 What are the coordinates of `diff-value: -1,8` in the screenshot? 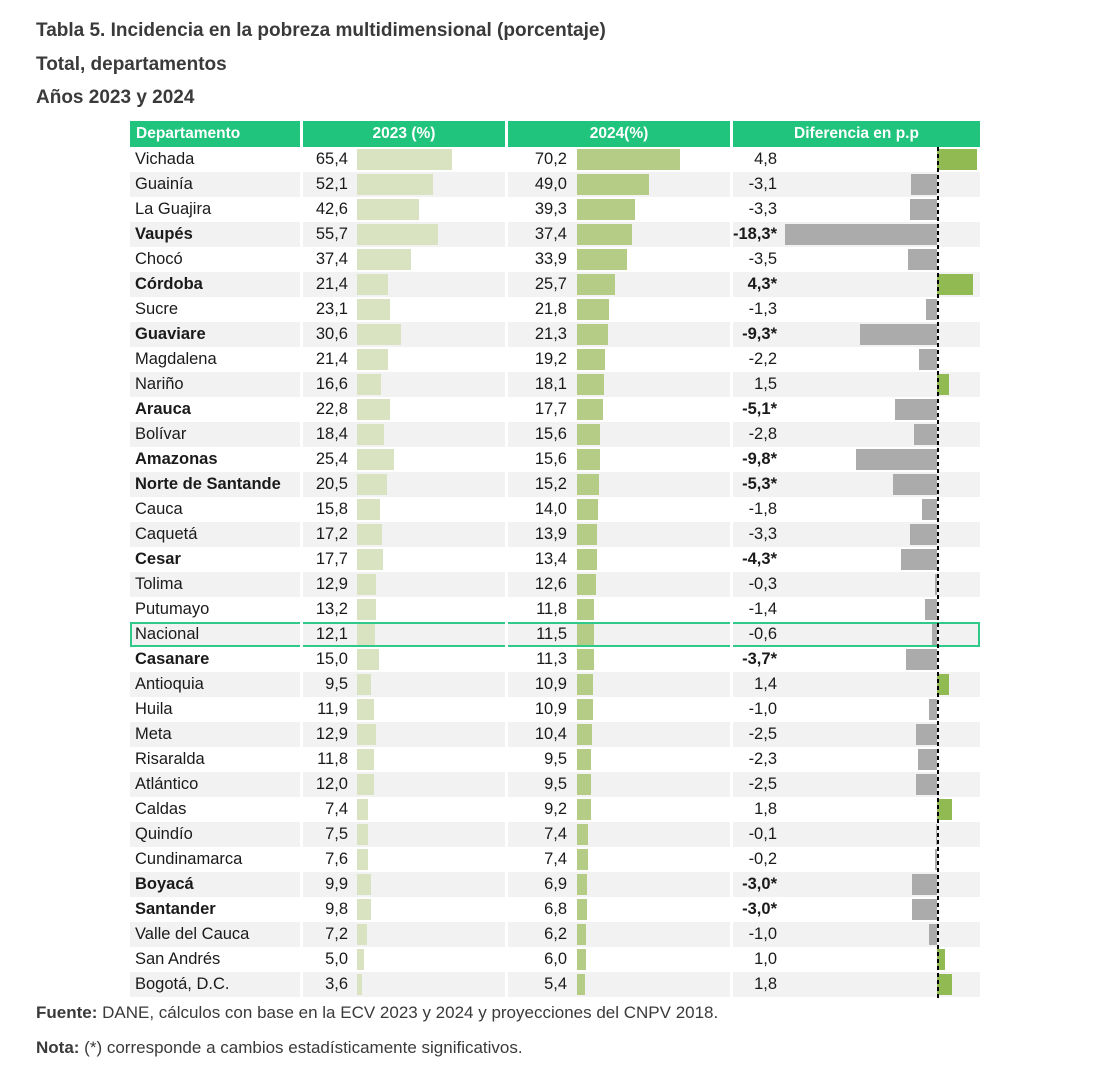 It's located at (762, 509).